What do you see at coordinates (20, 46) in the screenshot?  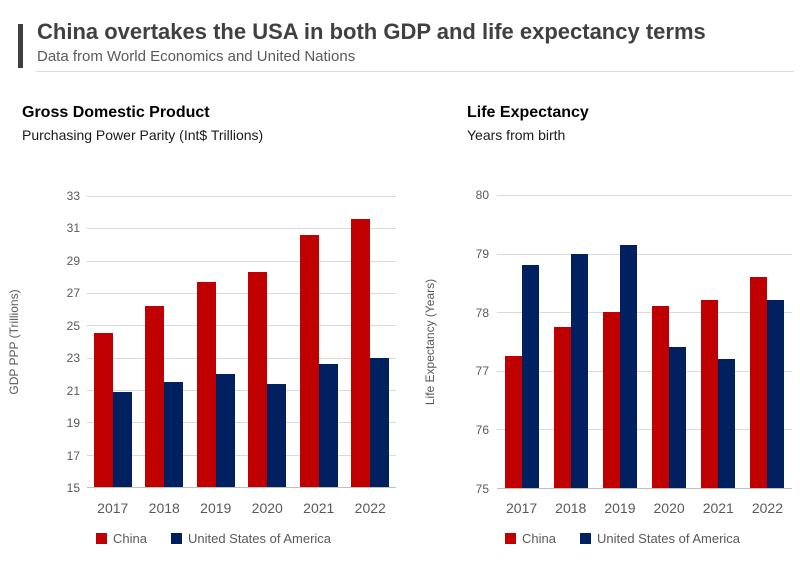 I see `header-accent-bar` at bounding box center [20, 46].